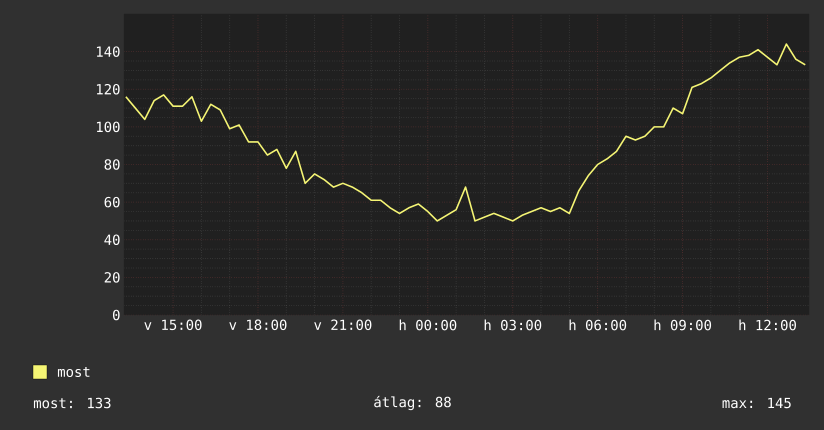 This screenshot has height=430, width=824. I want to click on x-tick-label: v 18:00, so click(257, 325).